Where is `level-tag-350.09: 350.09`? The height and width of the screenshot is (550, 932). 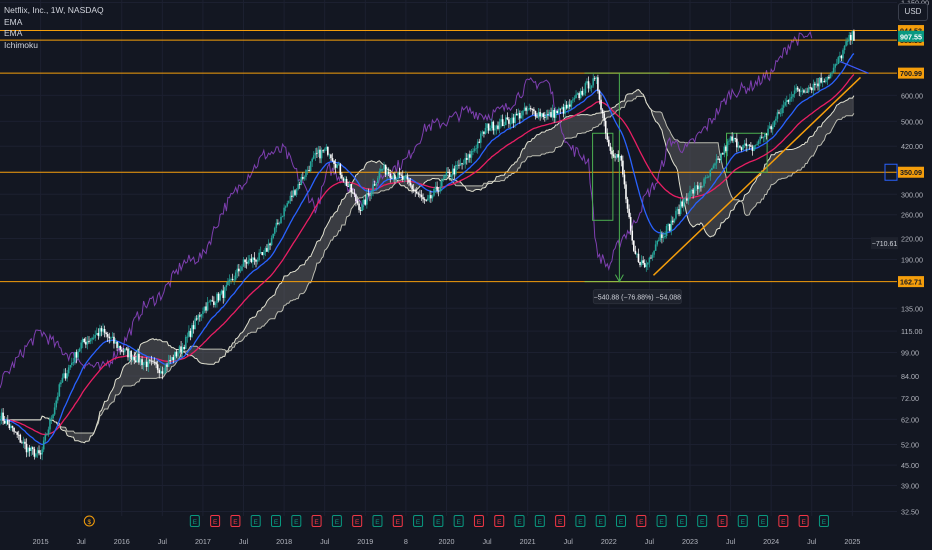
level-tag-350.09: 350.09 is located at coordinates (911, 172).